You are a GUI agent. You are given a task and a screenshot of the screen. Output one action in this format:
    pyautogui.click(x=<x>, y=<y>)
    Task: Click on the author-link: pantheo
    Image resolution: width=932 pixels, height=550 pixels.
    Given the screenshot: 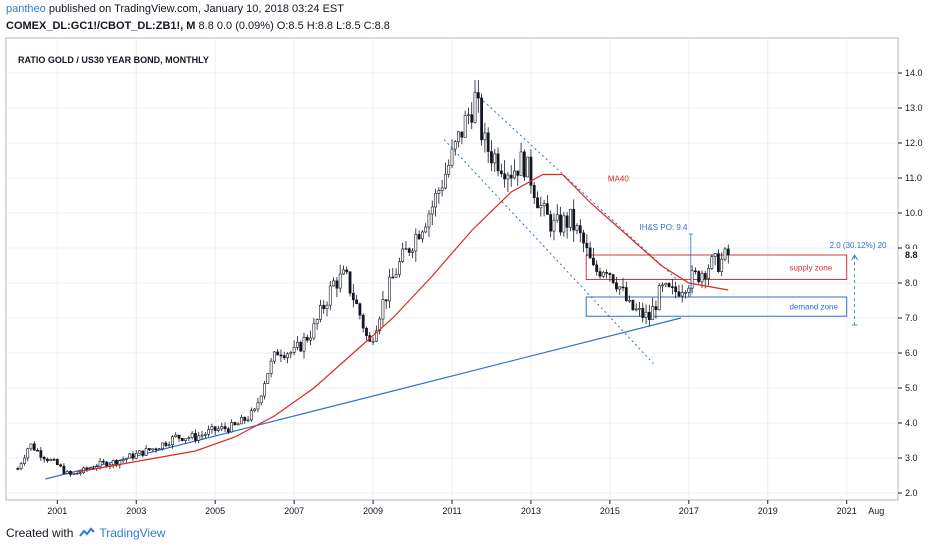 What is the action you would take?
    pyautogui.click(x=26, y=9)
    